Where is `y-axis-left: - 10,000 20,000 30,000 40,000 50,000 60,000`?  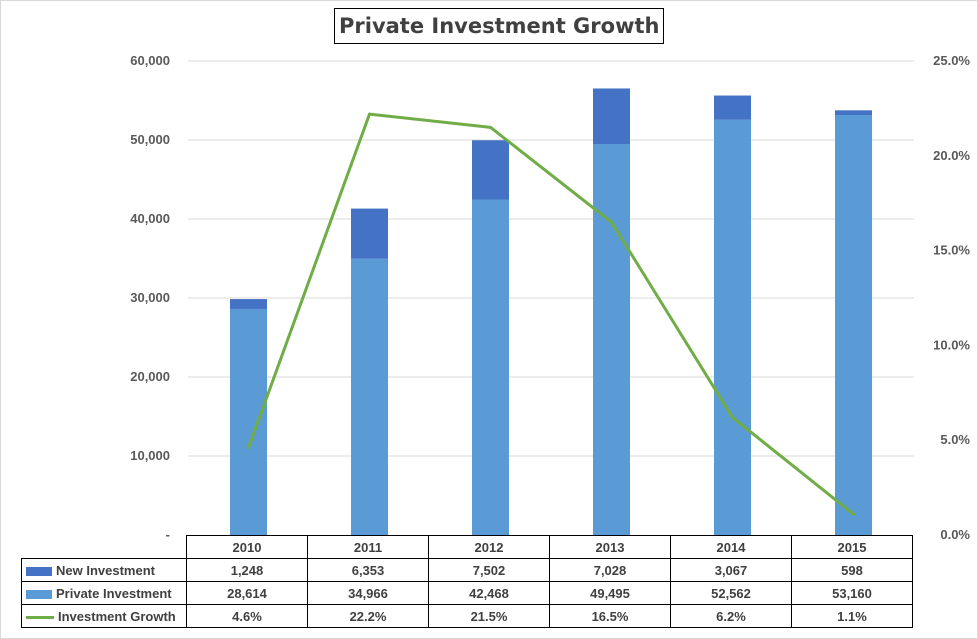 y-axis-left: - 10,000 20,000 30,000 40,000 50,000 60,000 is located at coordinates (150, 297).